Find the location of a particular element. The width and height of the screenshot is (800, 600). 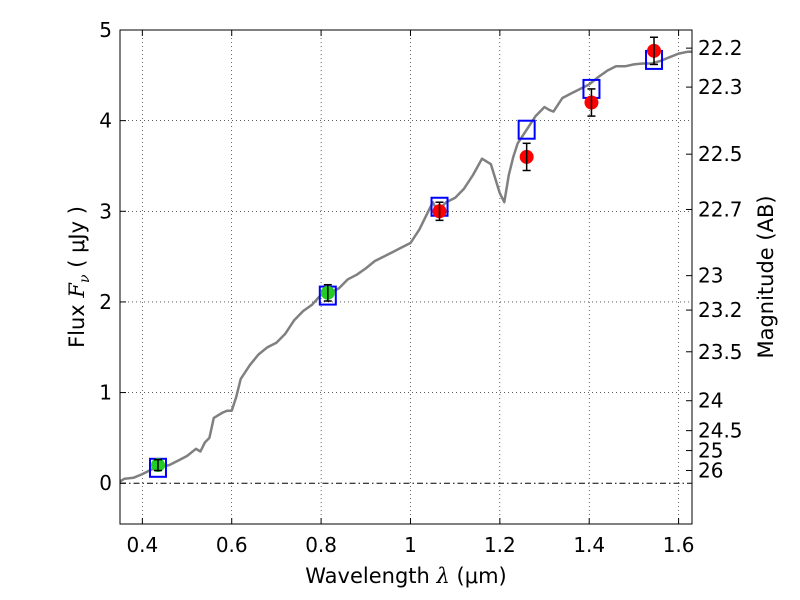

model-flux-square is located at coordinates (526, 129).